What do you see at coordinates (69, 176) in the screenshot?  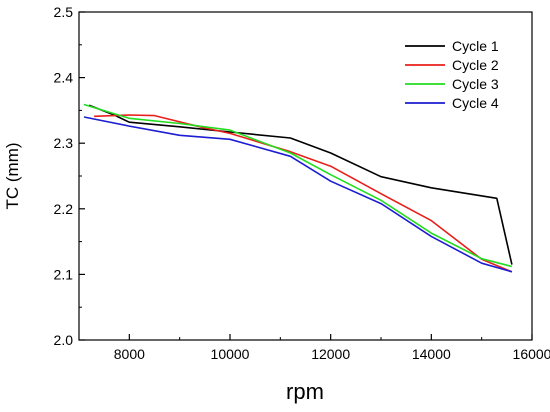 I see `y-axis: 2.0 2.1 2.2 2.3 2.4 2.5` at bounding box center [69, 176].